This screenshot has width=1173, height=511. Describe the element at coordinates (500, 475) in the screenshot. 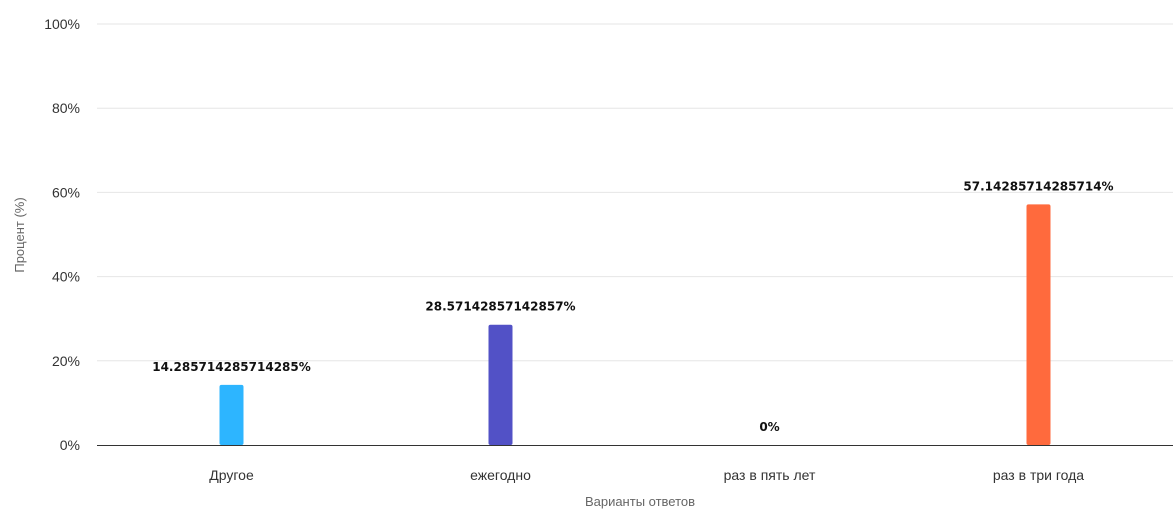

I see `x-category-label: ежегодно` at that location.